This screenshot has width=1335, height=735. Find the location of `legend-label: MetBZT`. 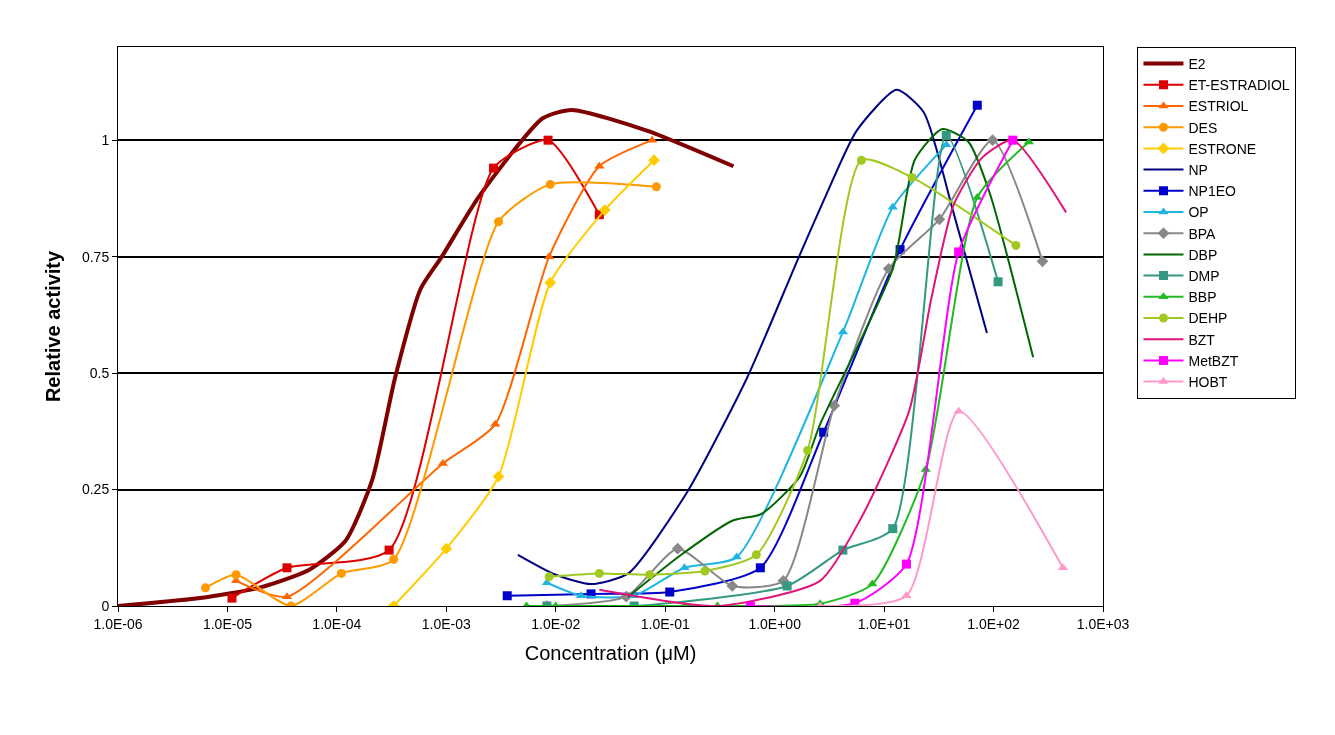

legend-label: MetBZT is located at coordinates (1213, 360).